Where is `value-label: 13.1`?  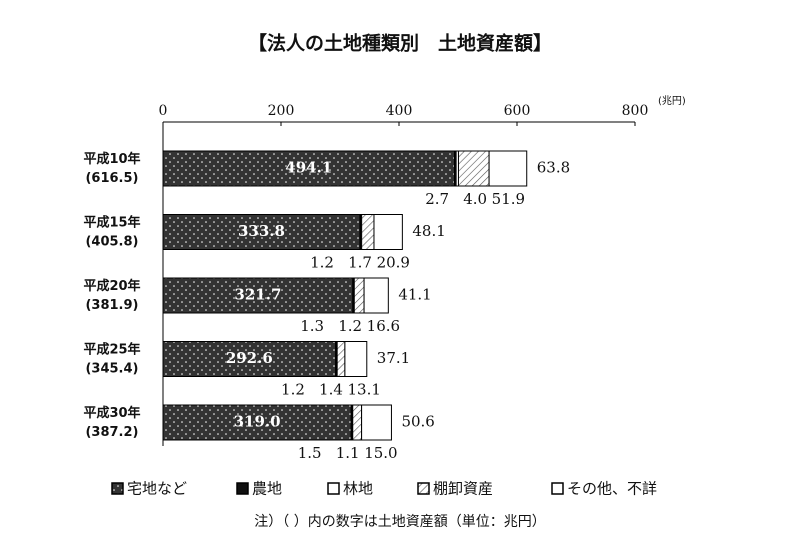 value-label: 13.1 is located at coordinates (363, 390).